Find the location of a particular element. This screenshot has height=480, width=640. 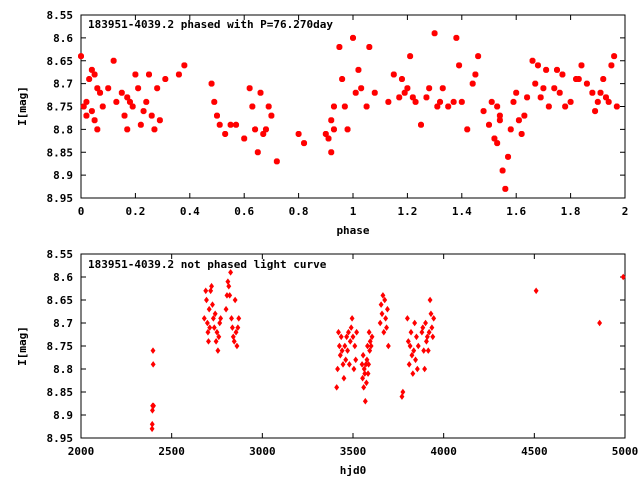

phased-x-tick-label: 0.8 is located at coordinates (299, 211).